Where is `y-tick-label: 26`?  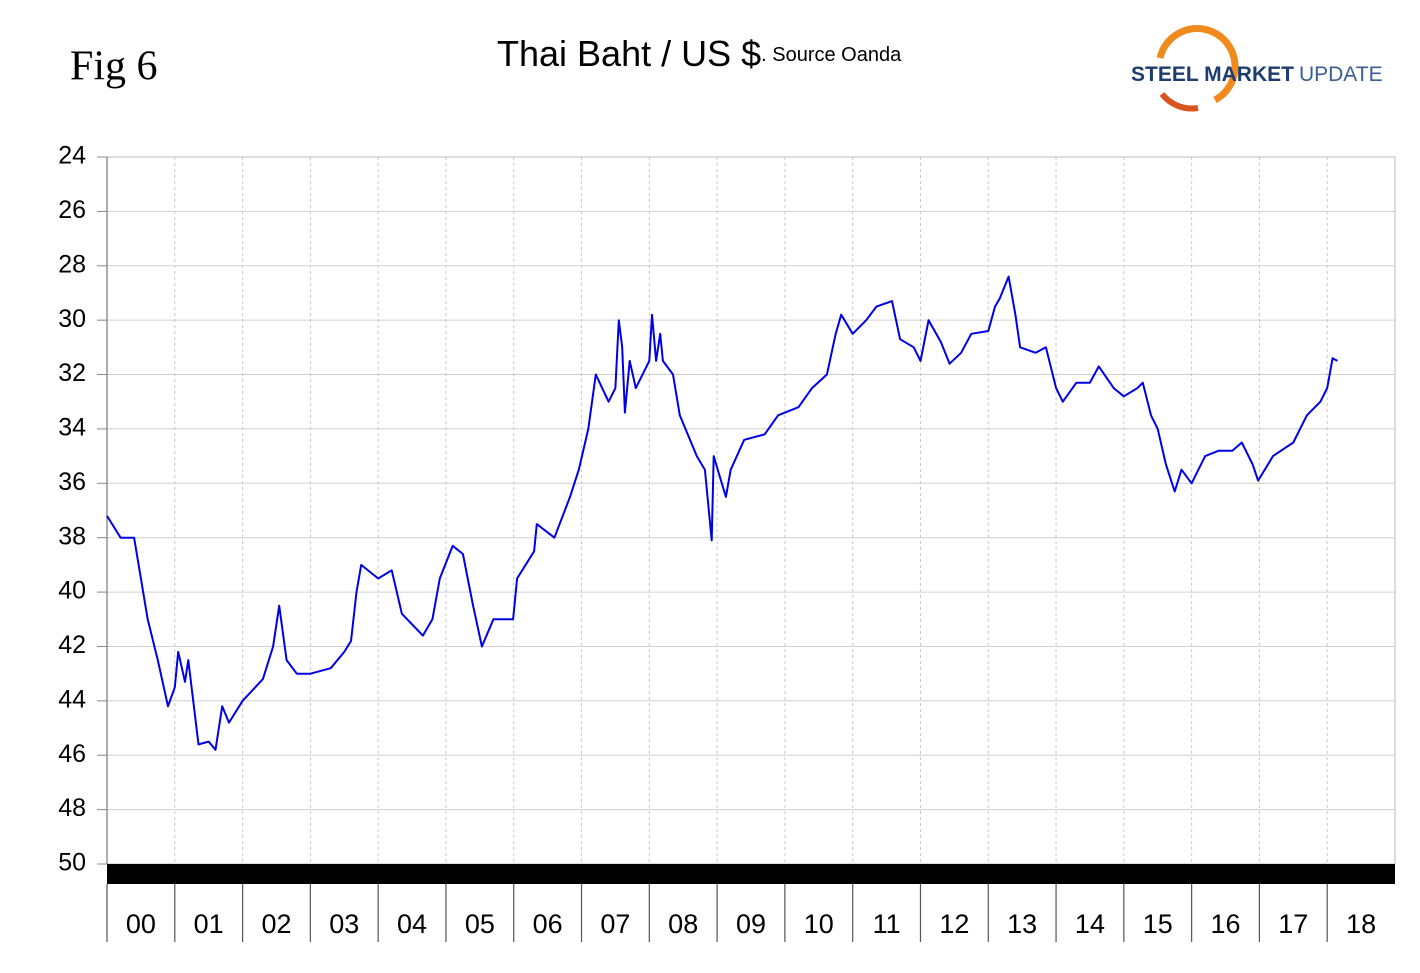
y-tick-label: 26 is located at coordinates (72, 210).